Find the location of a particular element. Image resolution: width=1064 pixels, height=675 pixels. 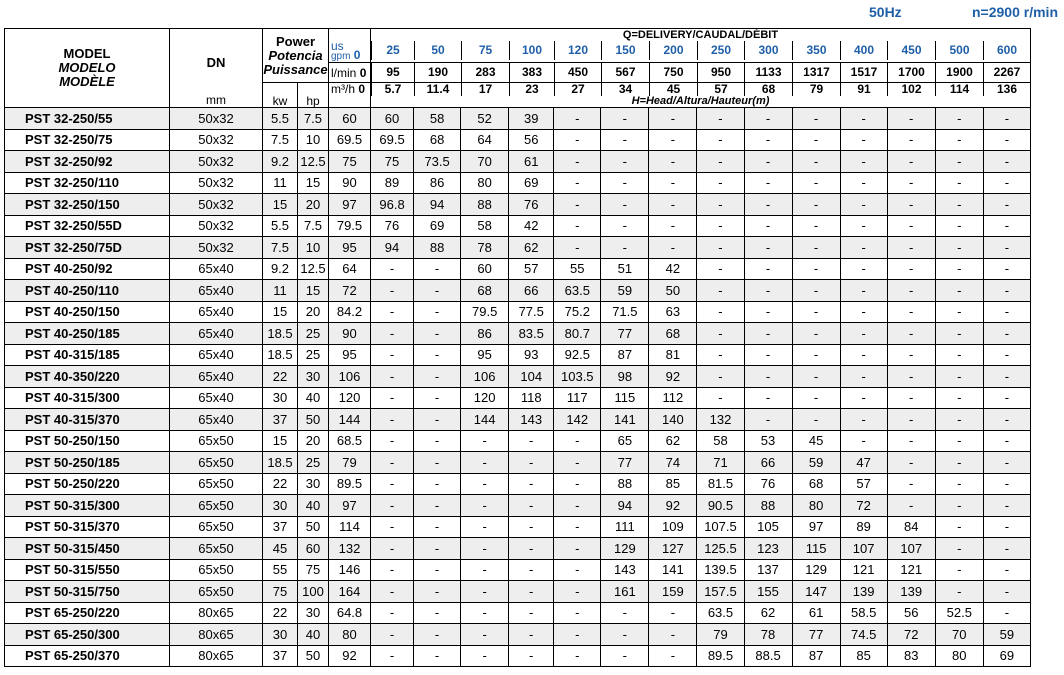

lmin-value: 1317 is located at coordinates (816, 72).